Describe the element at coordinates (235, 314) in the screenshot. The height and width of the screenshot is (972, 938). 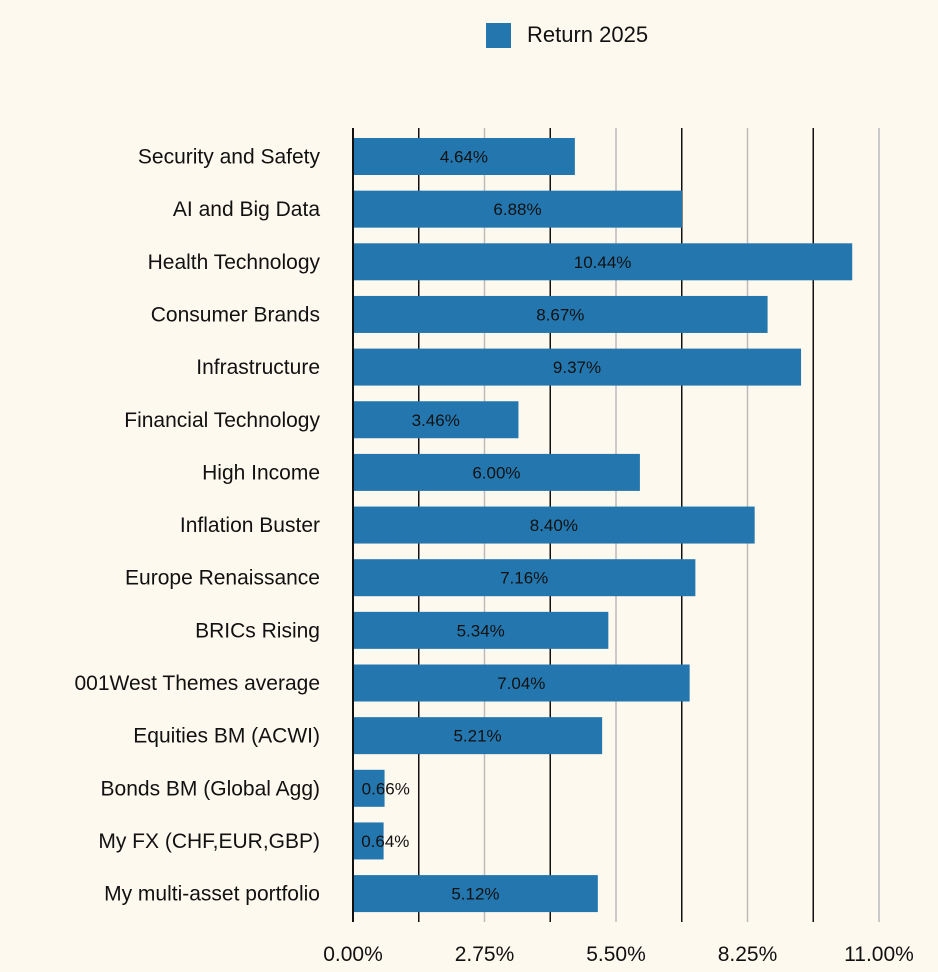
I see `category-label: Consumer Brands` at that location.